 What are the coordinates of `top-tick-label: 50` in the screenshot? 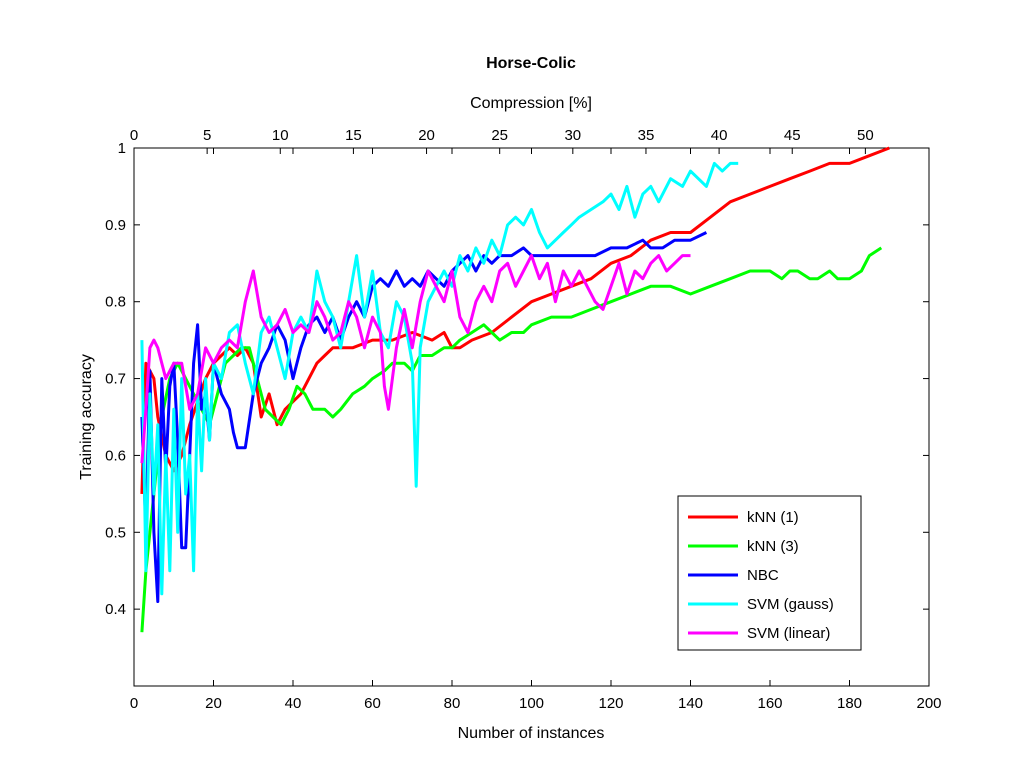 It's located at (865, 135).